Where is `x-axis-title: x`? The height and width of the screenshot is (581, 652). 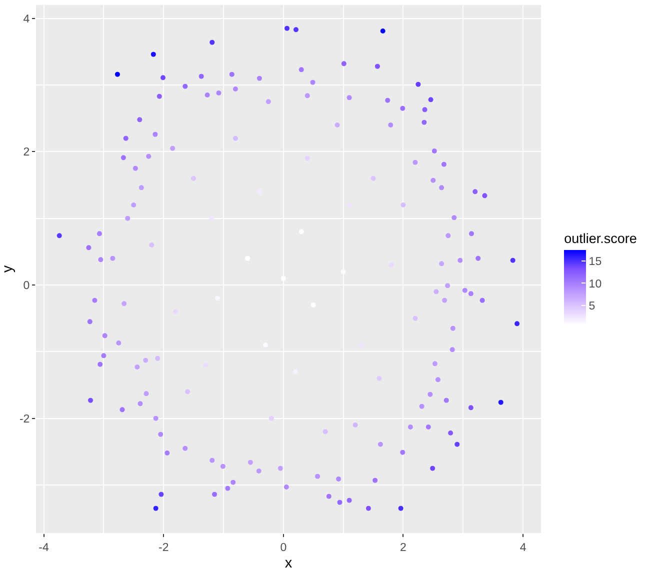 x-axis-title: x is located at coordinates (288, 563).